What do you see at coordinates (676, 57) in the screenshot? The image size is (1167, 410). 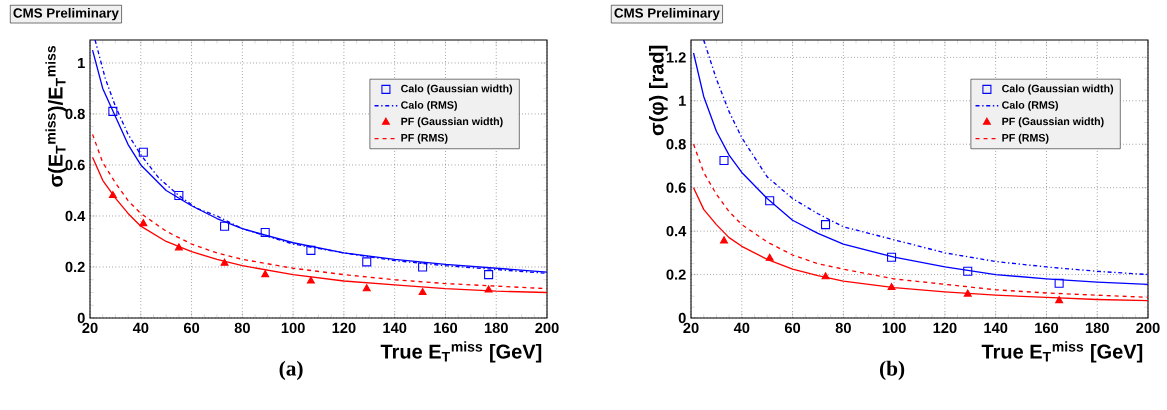 I see `y-tick-label: 1.2` at bounding box center [676, 57].